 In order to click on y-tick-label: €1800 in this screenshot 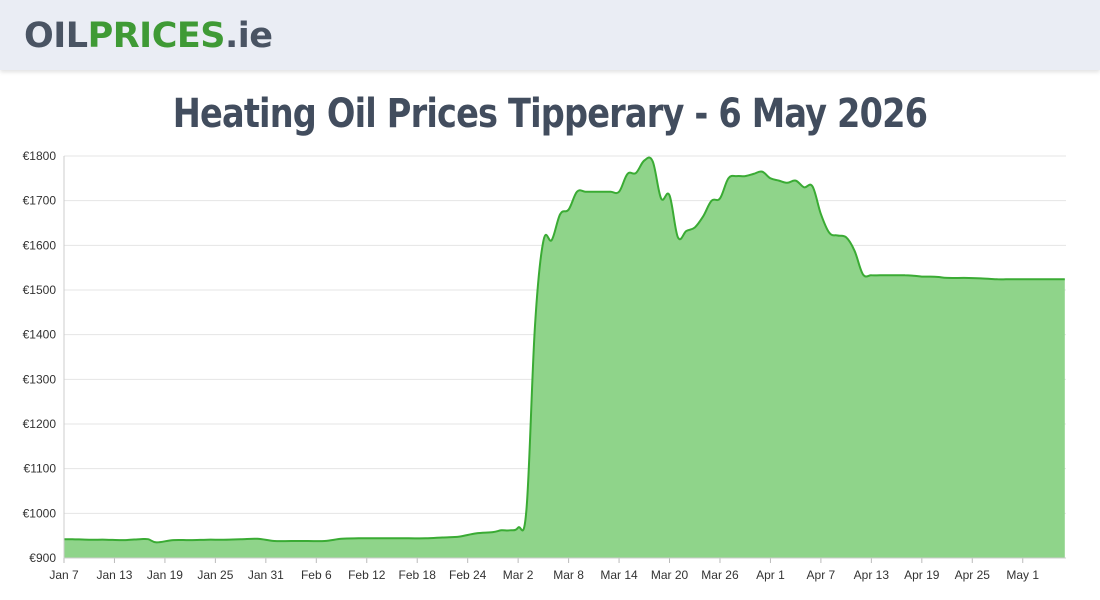, I will do `click(40, 156)`.